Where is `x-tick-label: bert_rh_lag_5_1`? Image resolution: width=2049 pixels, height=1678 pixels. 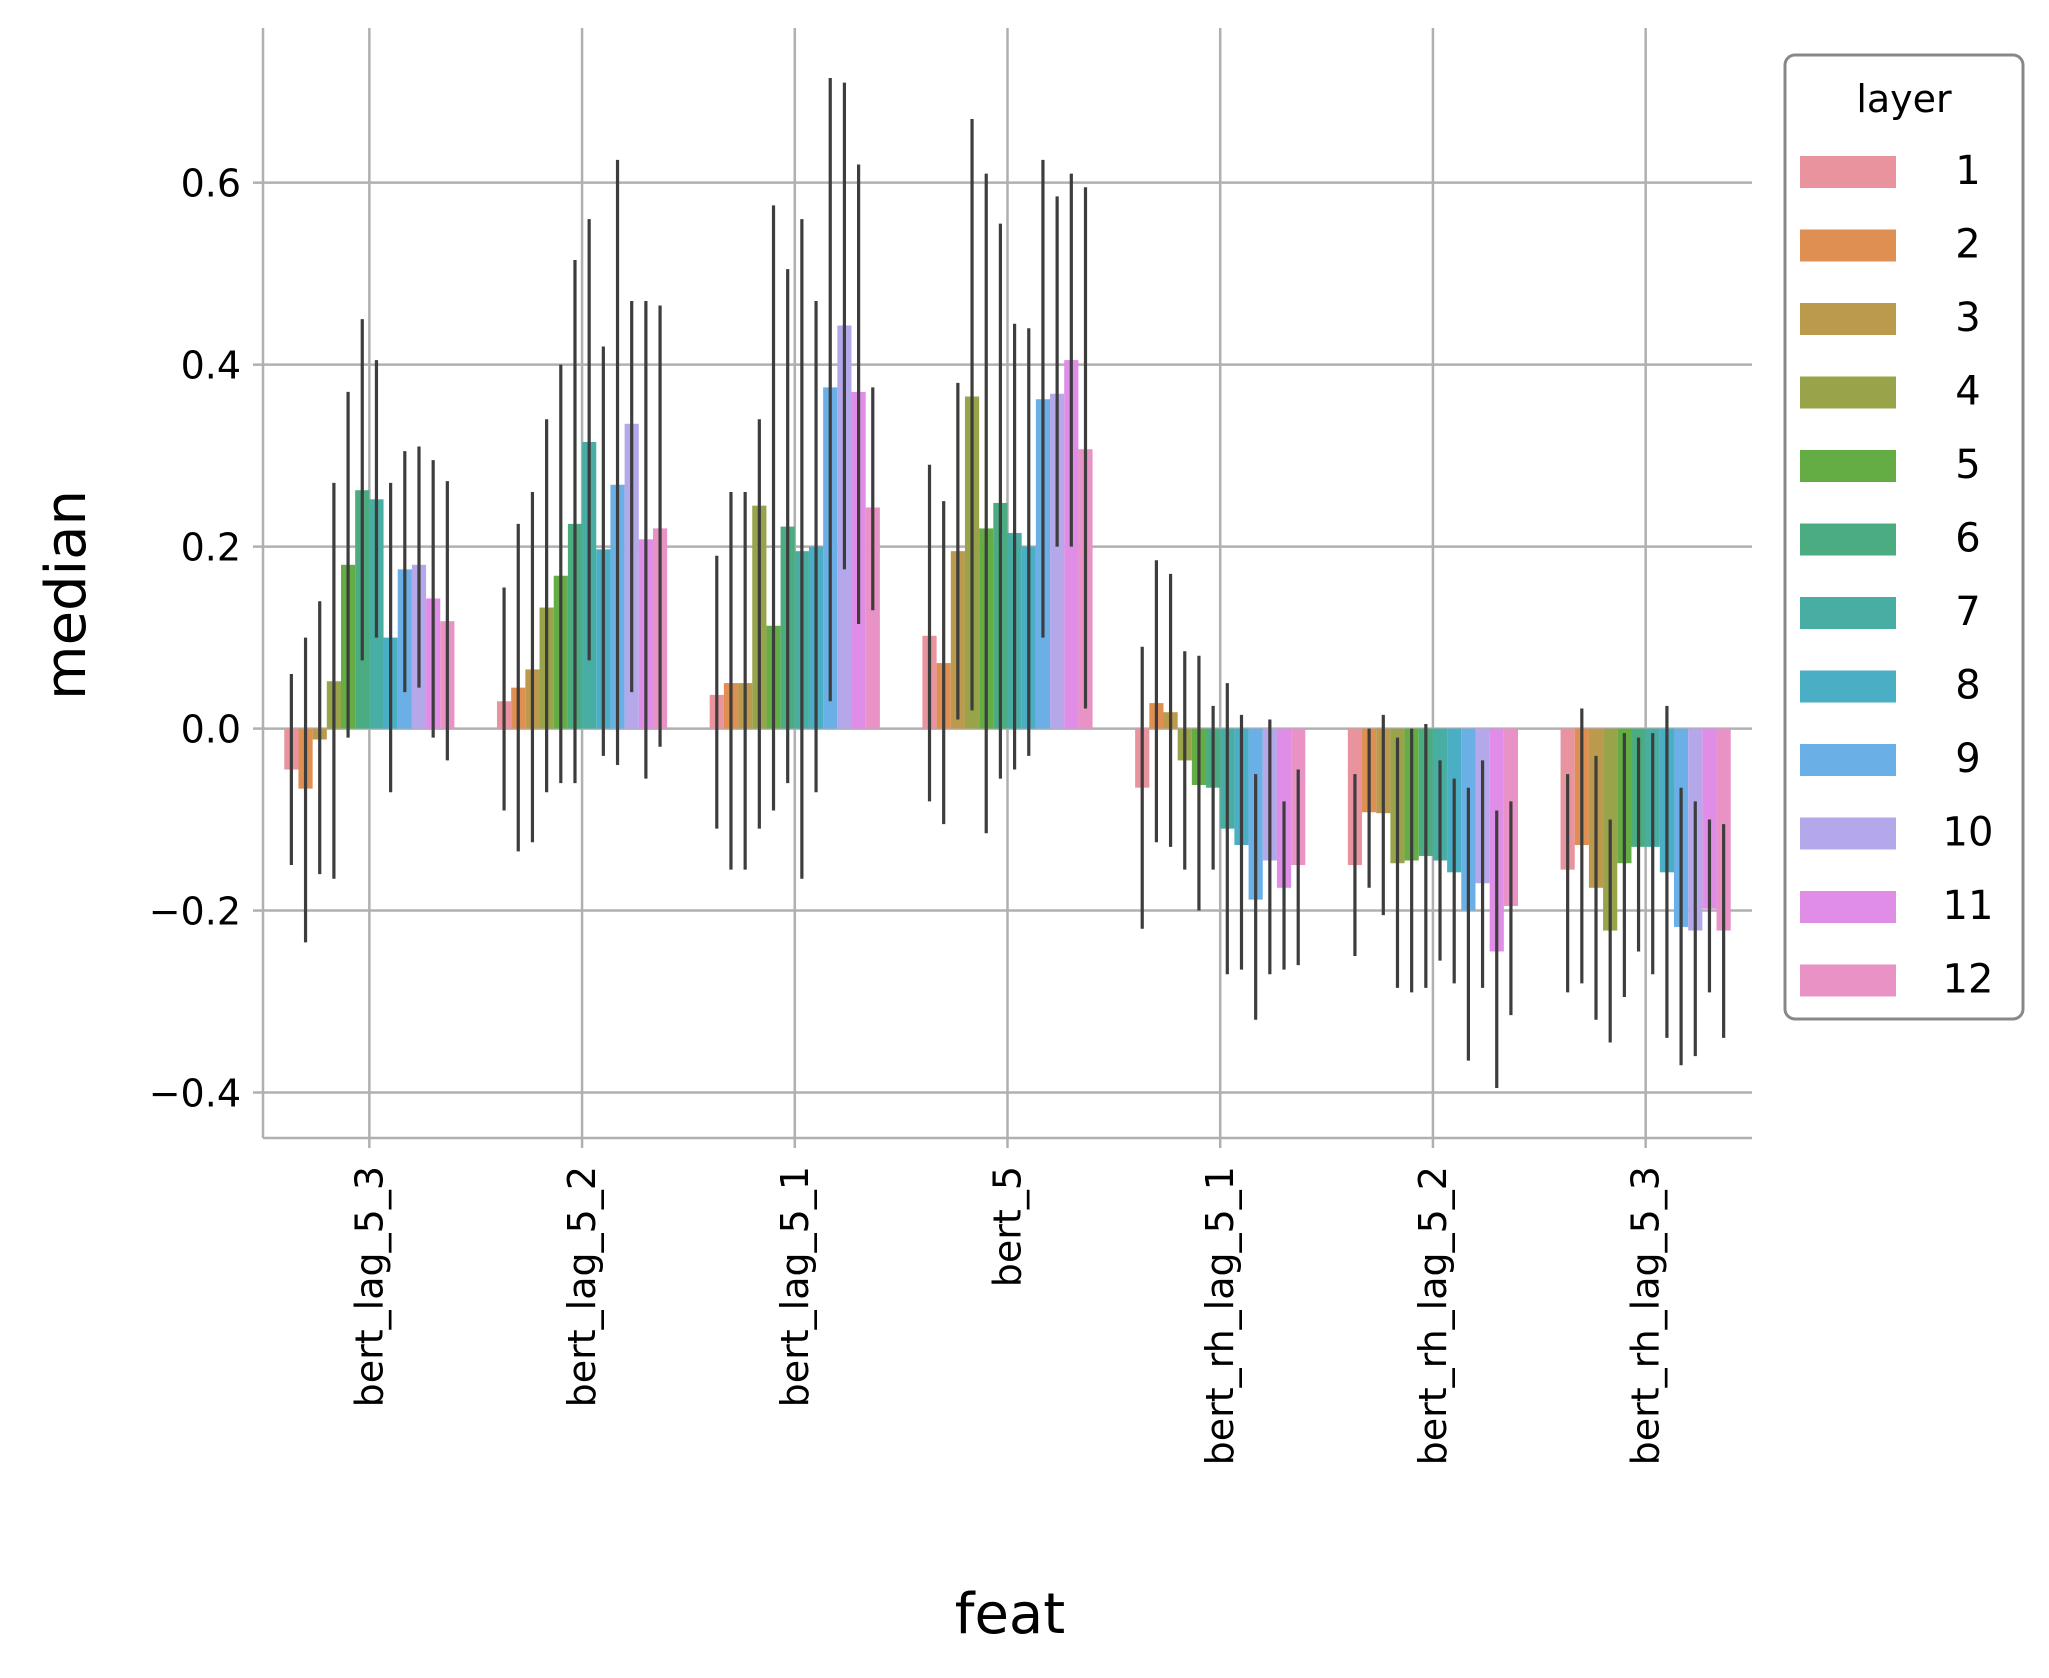 x-tick-label: bert_rh_lag_5_1 is located at coordinates (1220, 1315).